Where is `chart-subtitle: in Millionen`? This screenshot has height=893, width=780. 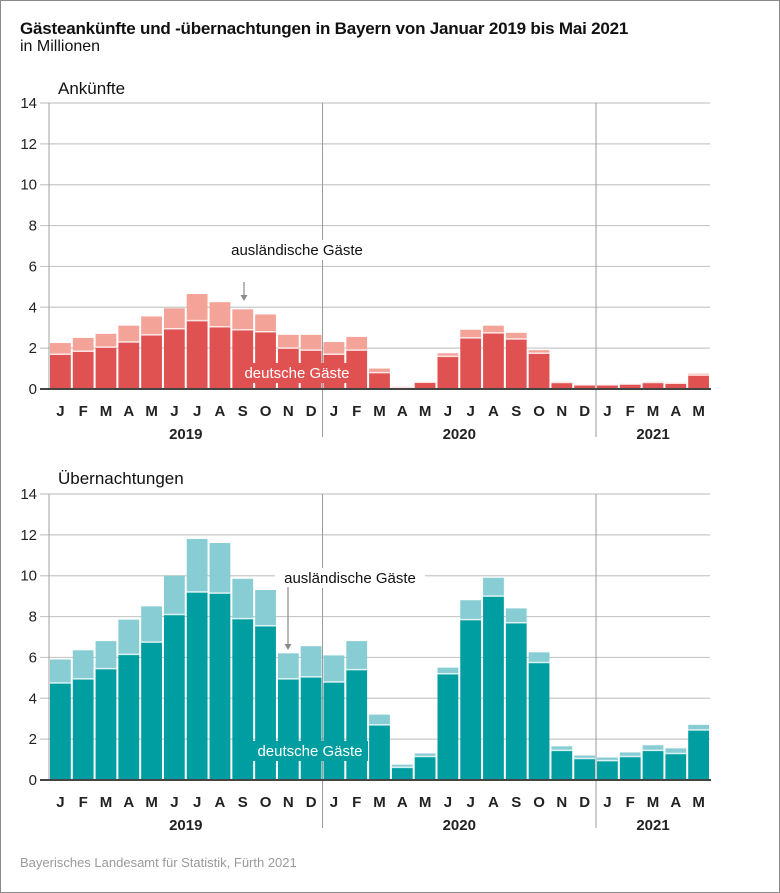 chart-subtitle: in Millionen is located at coordinates (60, 46).